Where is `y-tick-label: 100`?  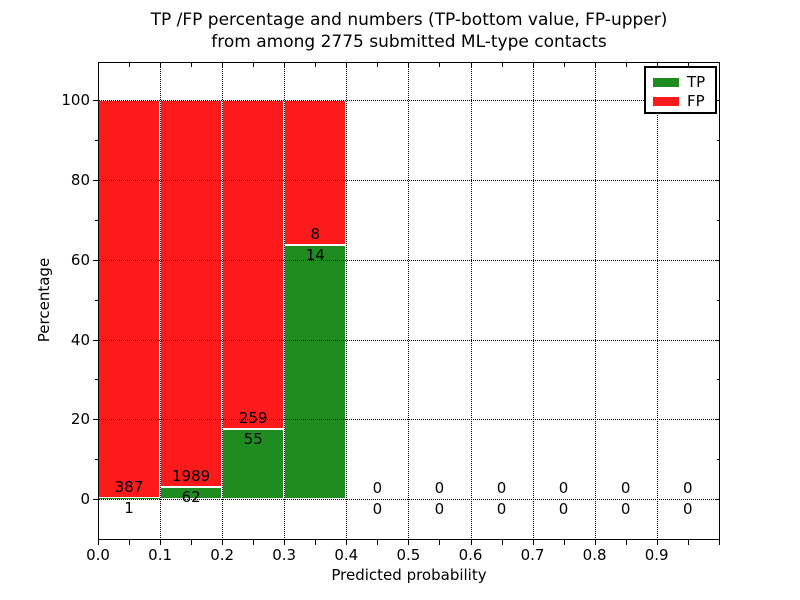
y-tick-label: 100 is located at coordinates (75, 100).